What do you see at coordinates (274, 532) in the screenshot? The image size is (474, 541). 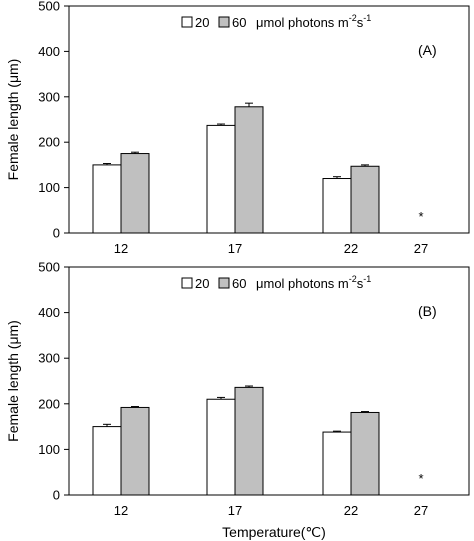 I see `x-axis-label: Temperature(℃)` at bounding box center [274, 532].